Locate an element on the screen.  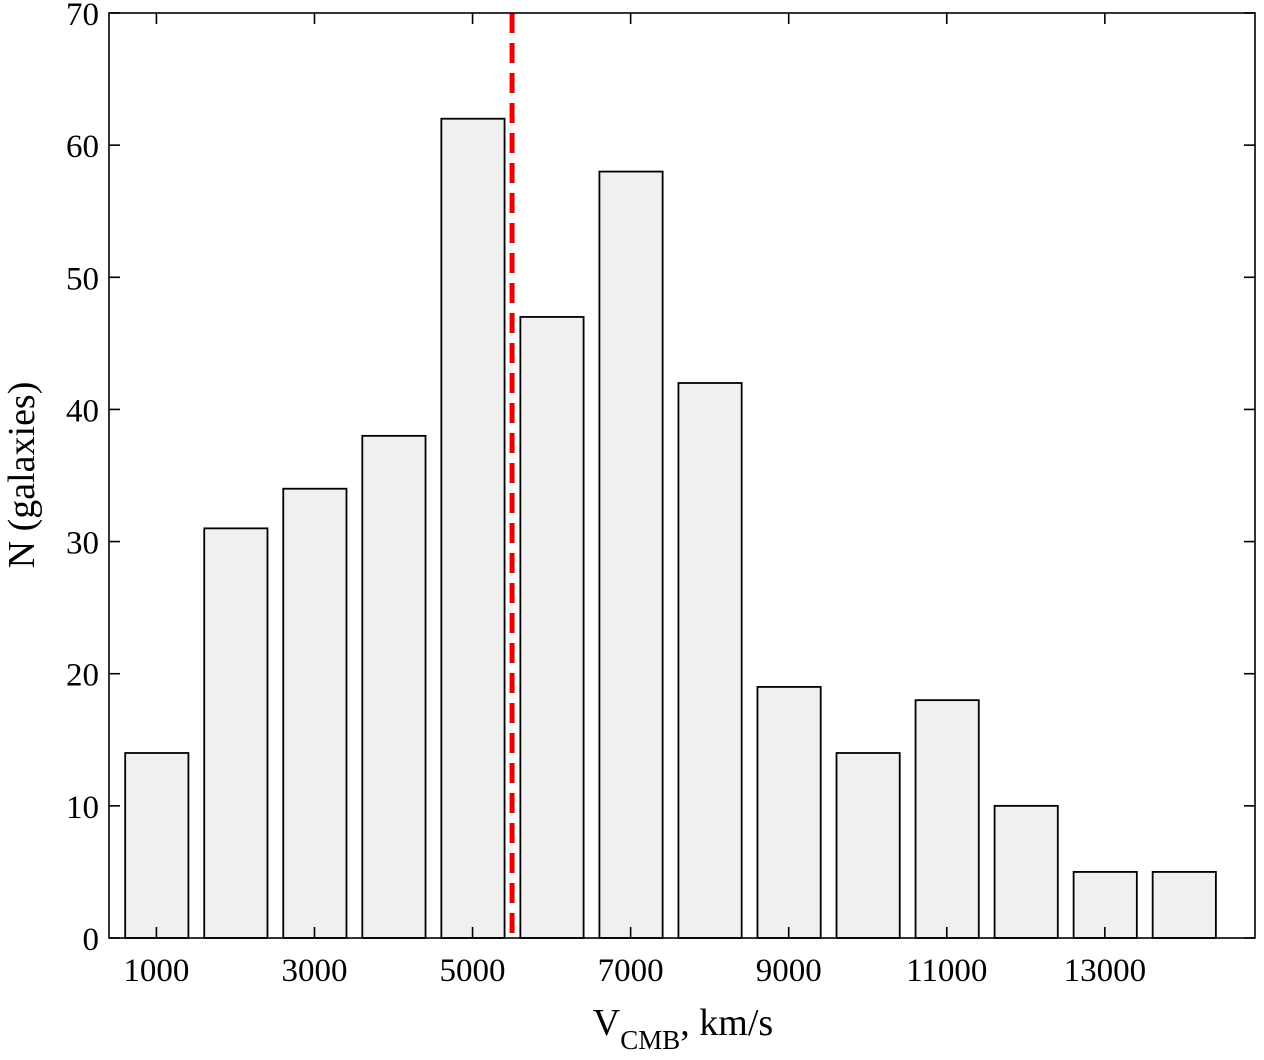
y-tick-label: 20 is located at coordinates (82, 676).